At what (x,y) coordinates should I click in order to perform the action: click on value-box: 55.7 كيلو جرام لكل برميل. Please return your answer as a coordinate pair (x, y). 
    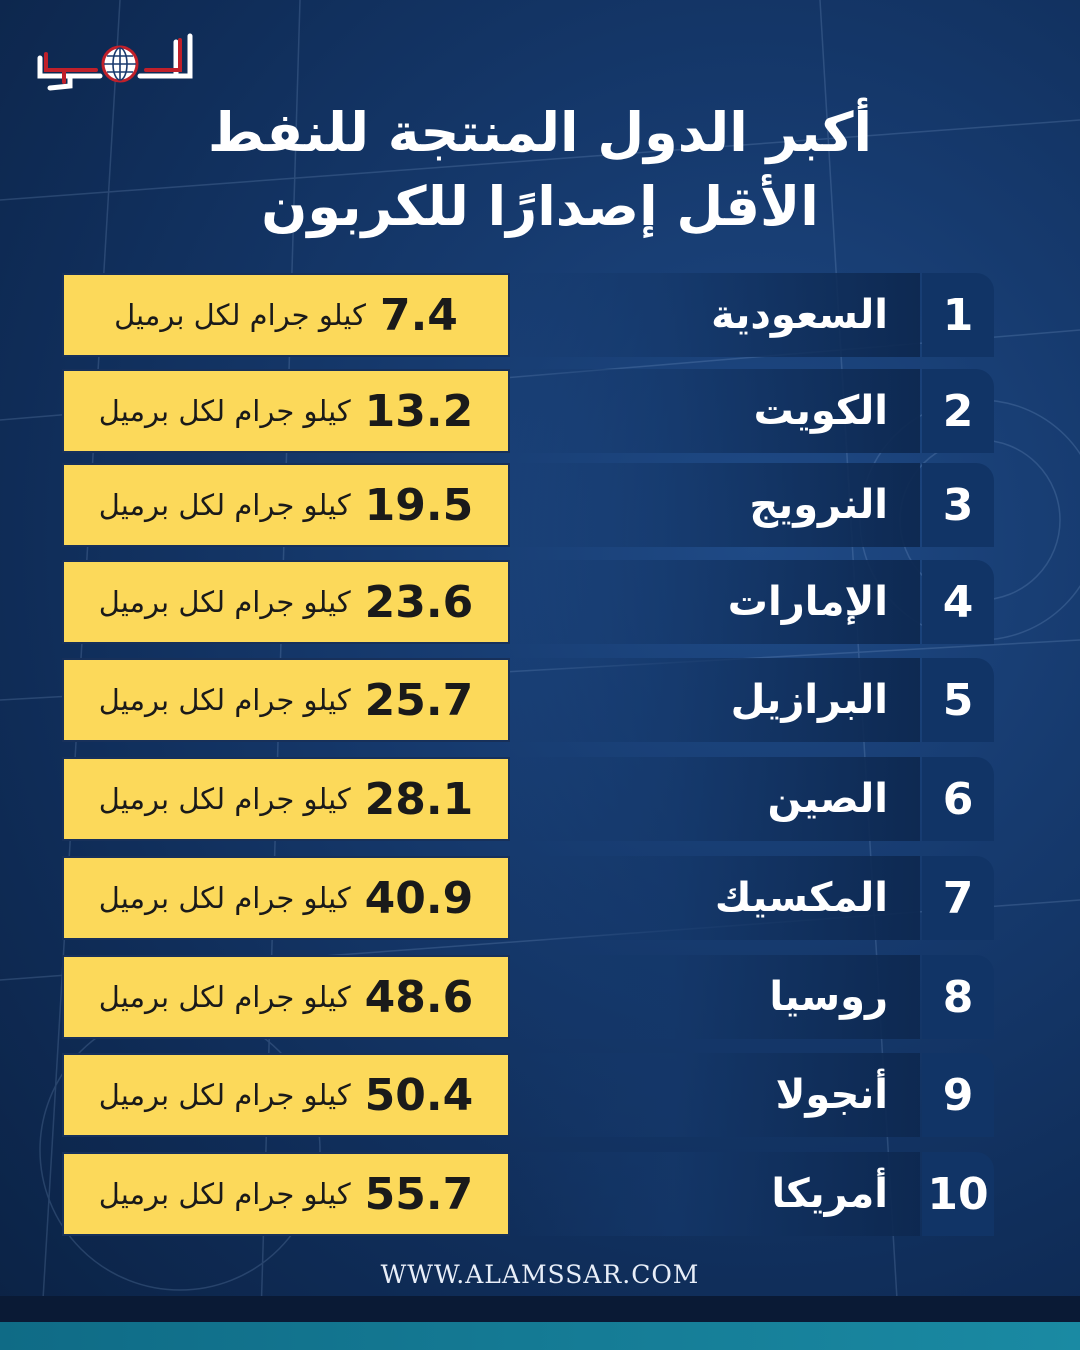
    Looking at the image, I should click on (286, 1194).